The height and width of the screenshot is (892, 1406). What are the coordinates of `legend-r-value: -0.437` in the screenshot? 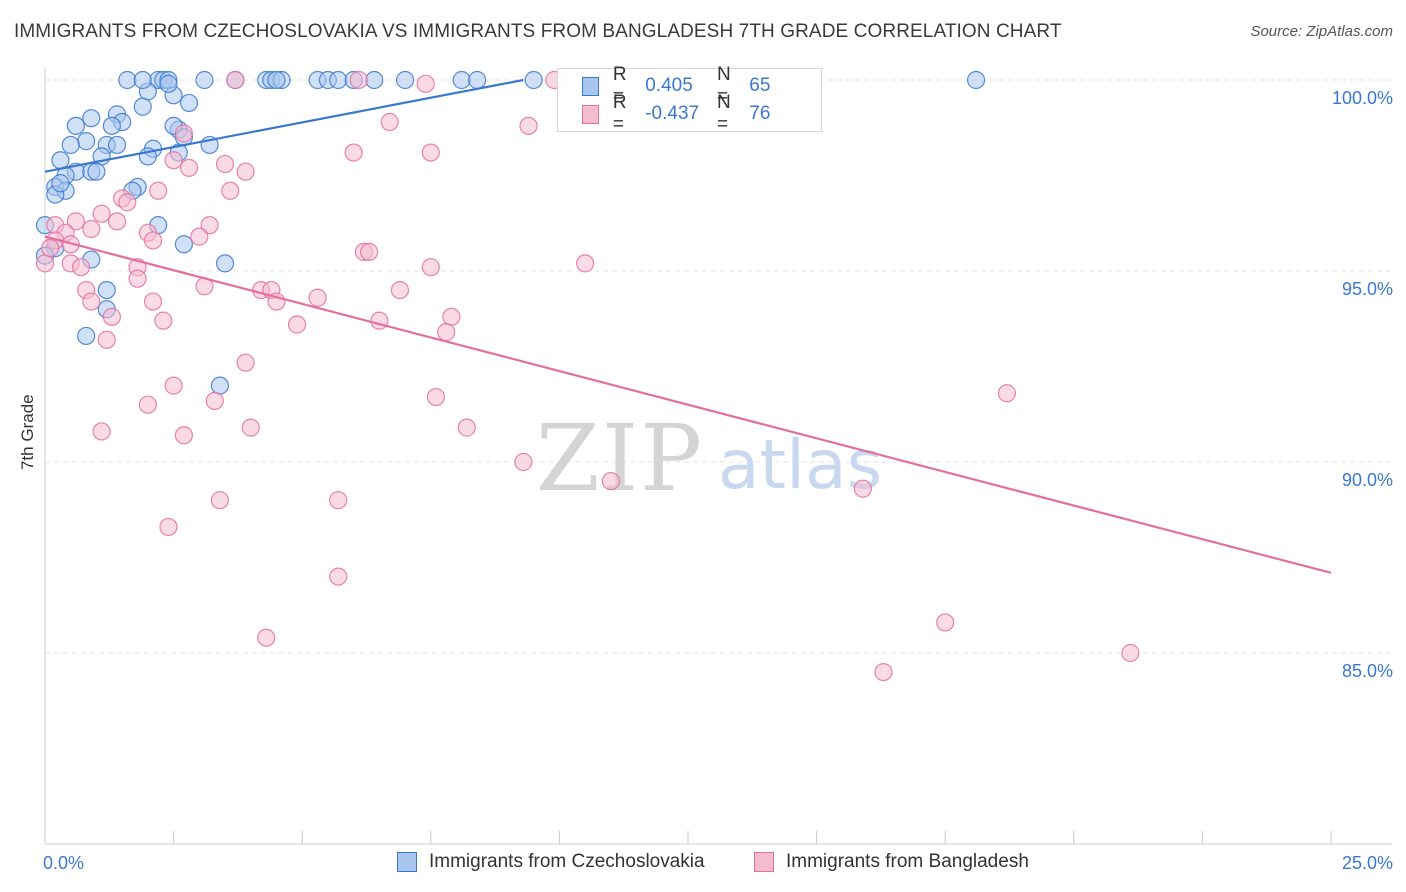 It's located at (672, 113).